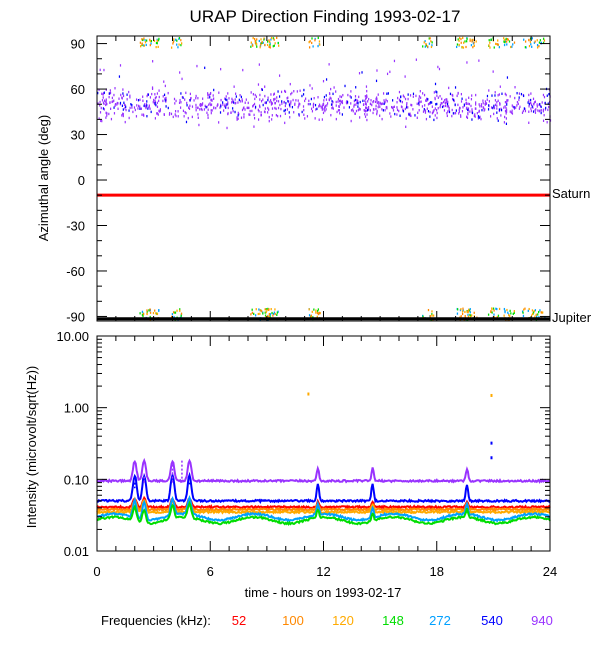 The width and height of the screenshot is (600, 650). I want to click on intensity-isolated-point, so click(491, 395).